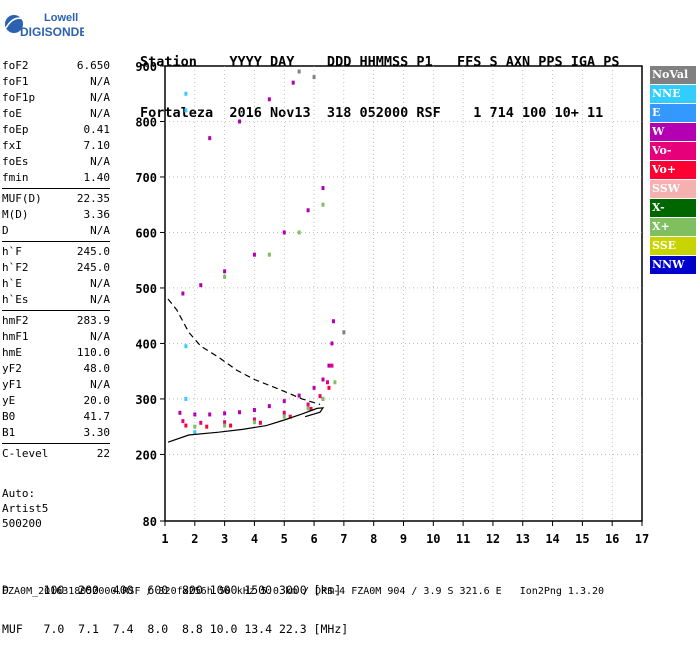 This screenshot has width=700, height=649. I want to click on y-tick-label: 900, so click(146, 67).